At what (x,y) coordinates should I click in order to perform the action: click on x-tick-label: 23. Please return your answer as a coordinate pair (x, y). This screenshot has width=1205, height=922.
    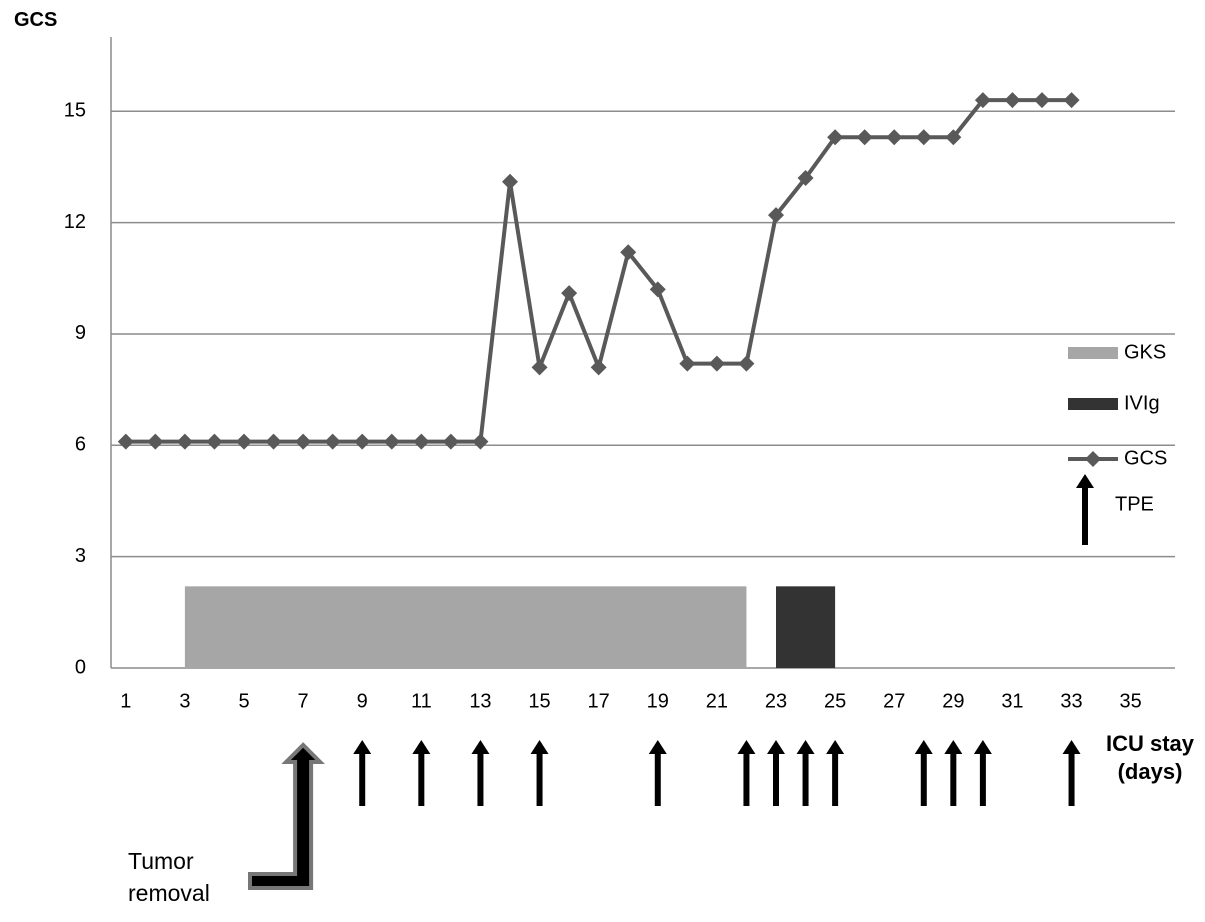
    Looking at the image, I should click on (776, 701).